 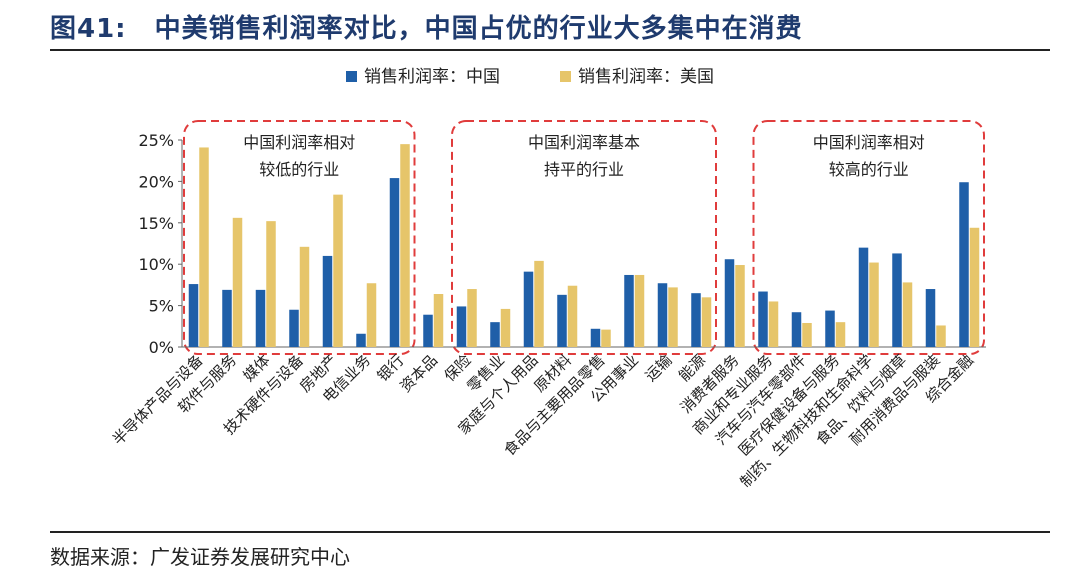 What do you see at coordinates (646, 77) in the screenshot?
I see `legend-label-1: 销售利润率：美国` at bounding box center [646, 77].